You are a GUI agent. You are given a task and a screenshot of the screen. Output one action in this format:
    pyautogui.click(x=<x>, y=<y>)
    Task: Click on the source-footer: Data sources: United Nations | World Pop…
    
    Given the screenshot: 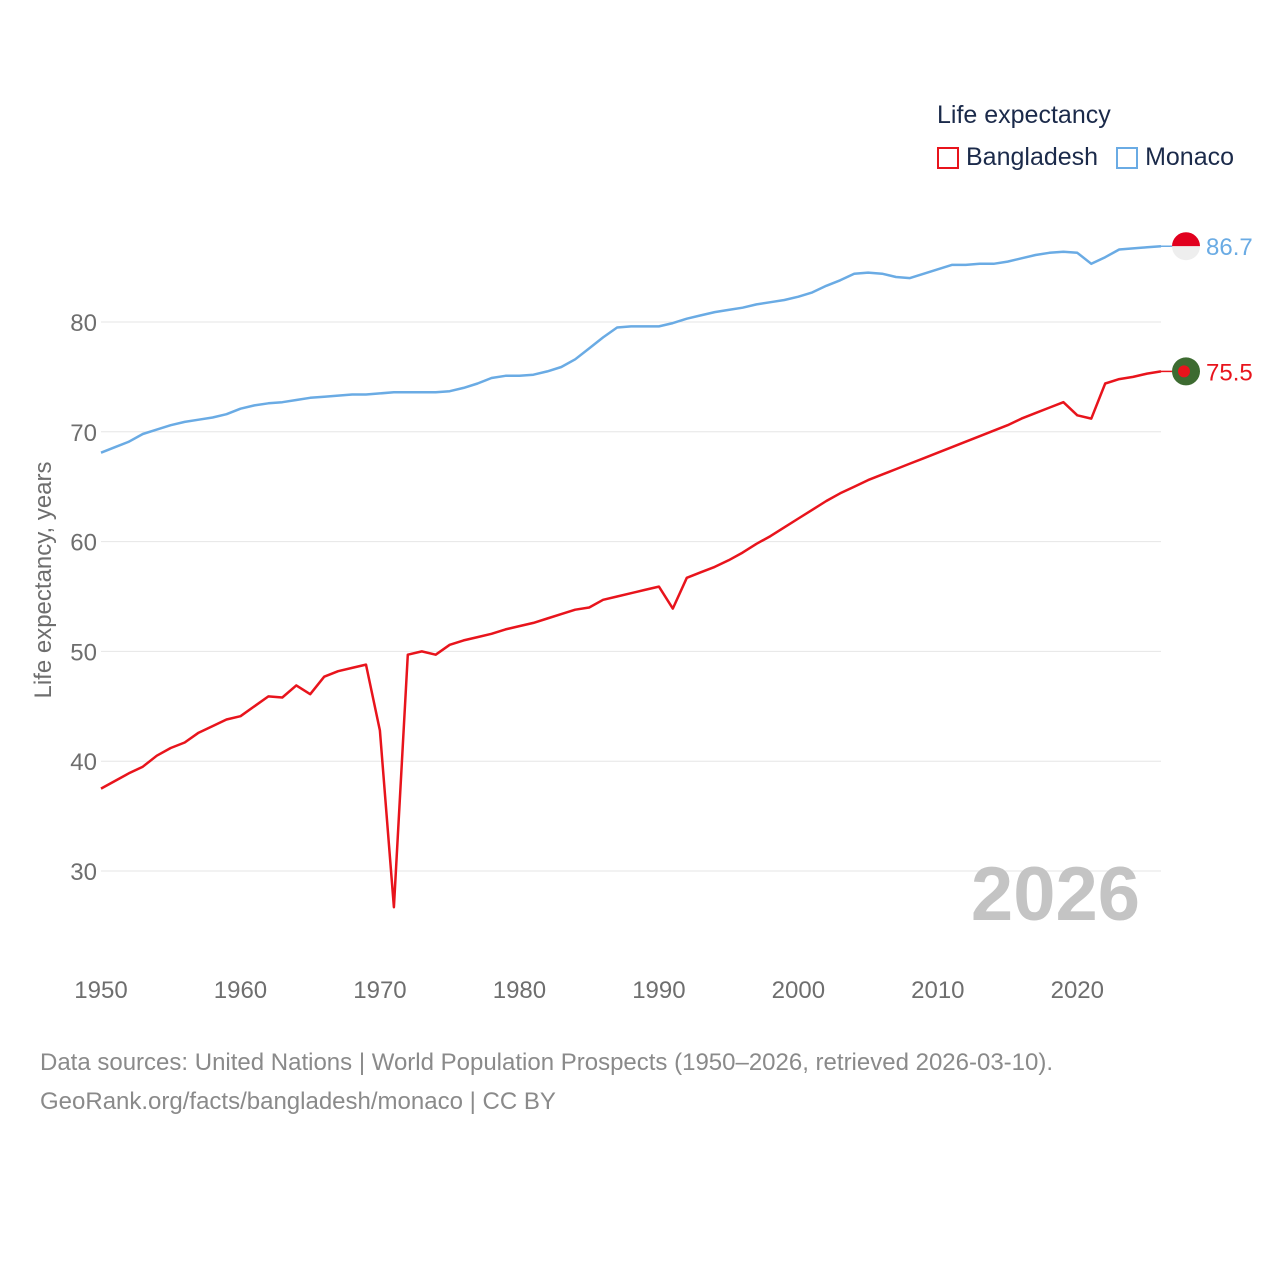 What is the action you would take?
    pyautogui.click(x=546, y=1082)
    